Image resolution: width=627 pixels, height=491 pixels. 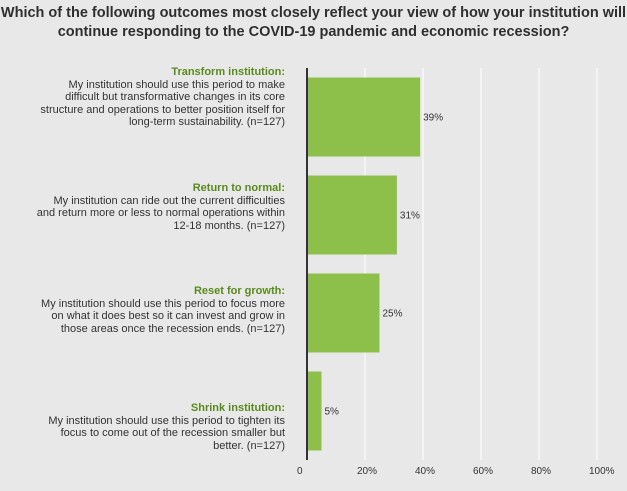 What do you see at coordinates (483, 471) in the screenshot?
I see `x-tick-label: 60%` at bounding box center [483, 471].